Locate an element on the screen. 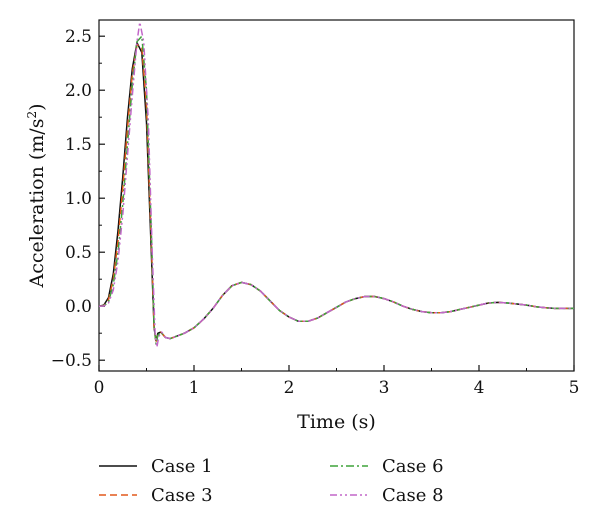 The width and height of the screenshot is (600, 523). legend-label: Case 6 is located at coordinates (413, 466).